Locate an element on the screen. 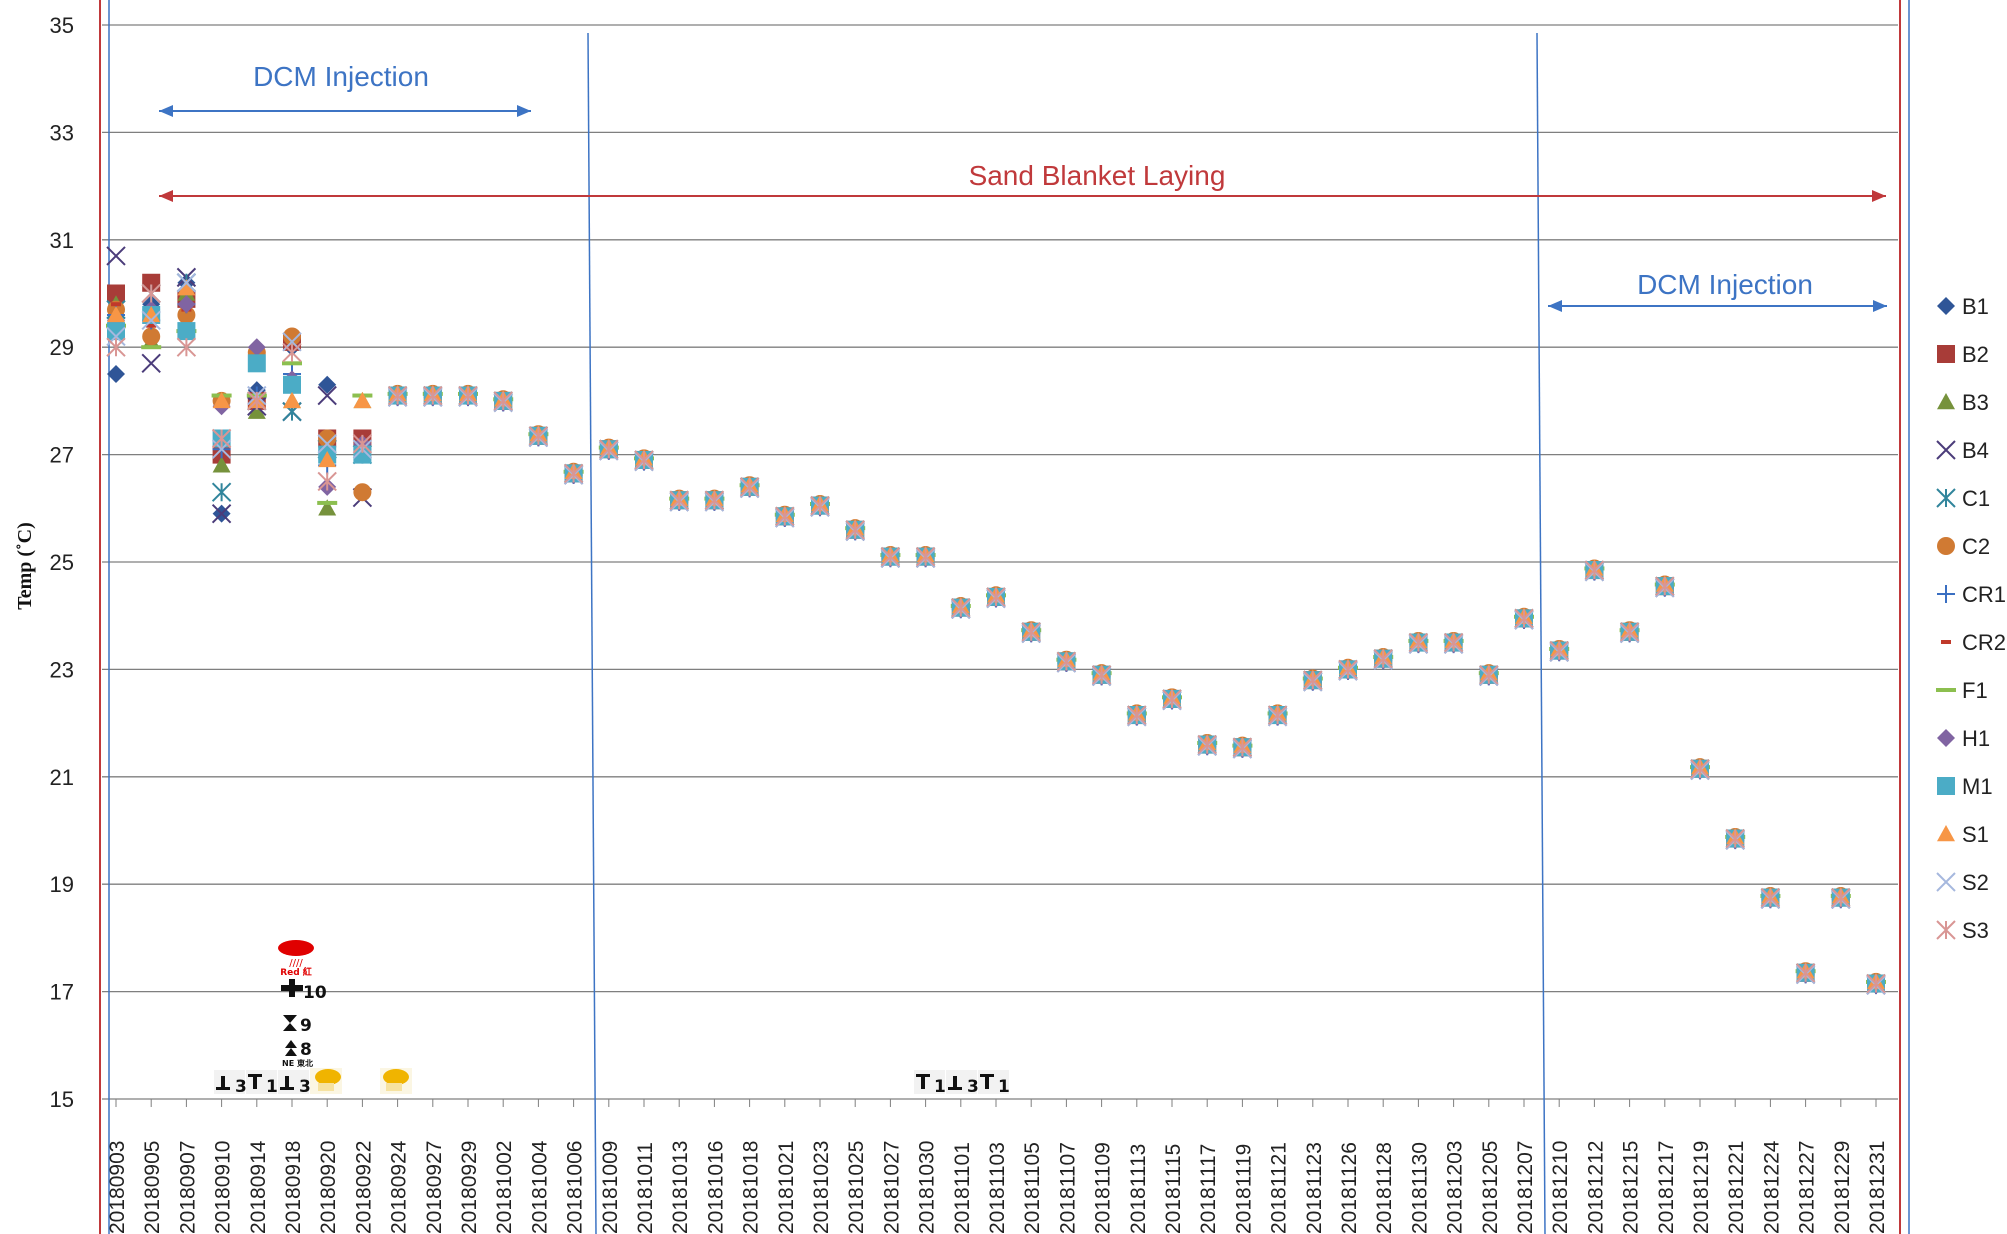 The height and width of the screenshot is (1234, 2007). x-tick-label: 20181027 is located at coordinates (891, 1187).